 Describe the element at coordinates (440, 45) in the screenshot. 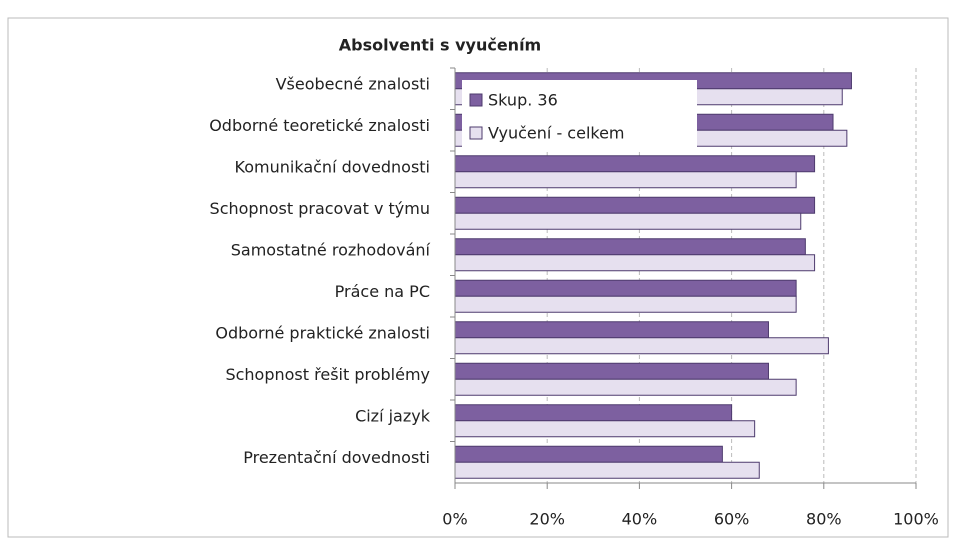

I see `chart-title: Absolventi s vyučením` at that location.